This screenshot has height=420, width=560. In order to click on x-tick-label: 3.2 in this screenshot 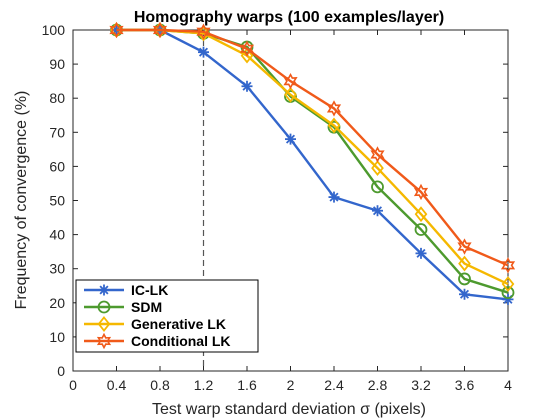, I will do `click(421, 385)`.